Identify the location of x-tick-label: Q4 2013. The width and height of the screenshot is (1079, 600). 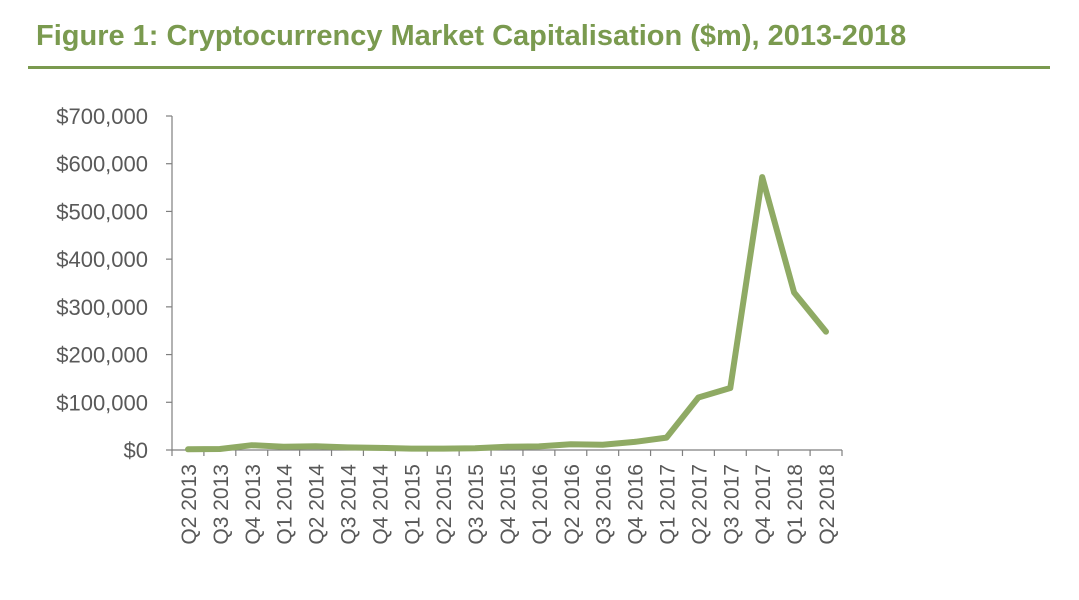
(253, 504).